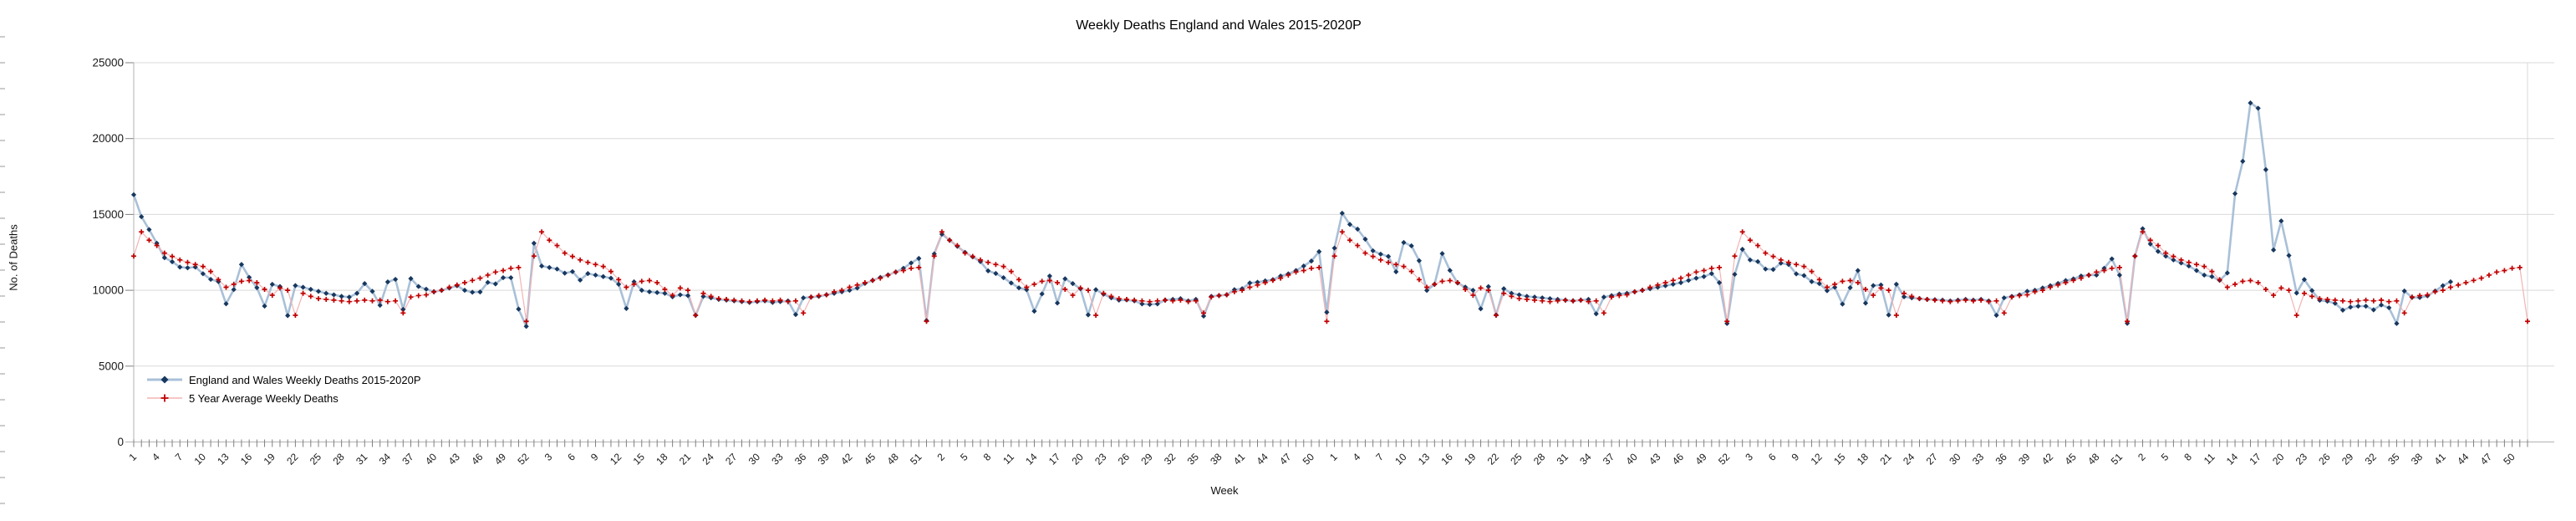 The image size is (2576, 521). I want to click on y-tick-label: 20000, so click(108, 138).